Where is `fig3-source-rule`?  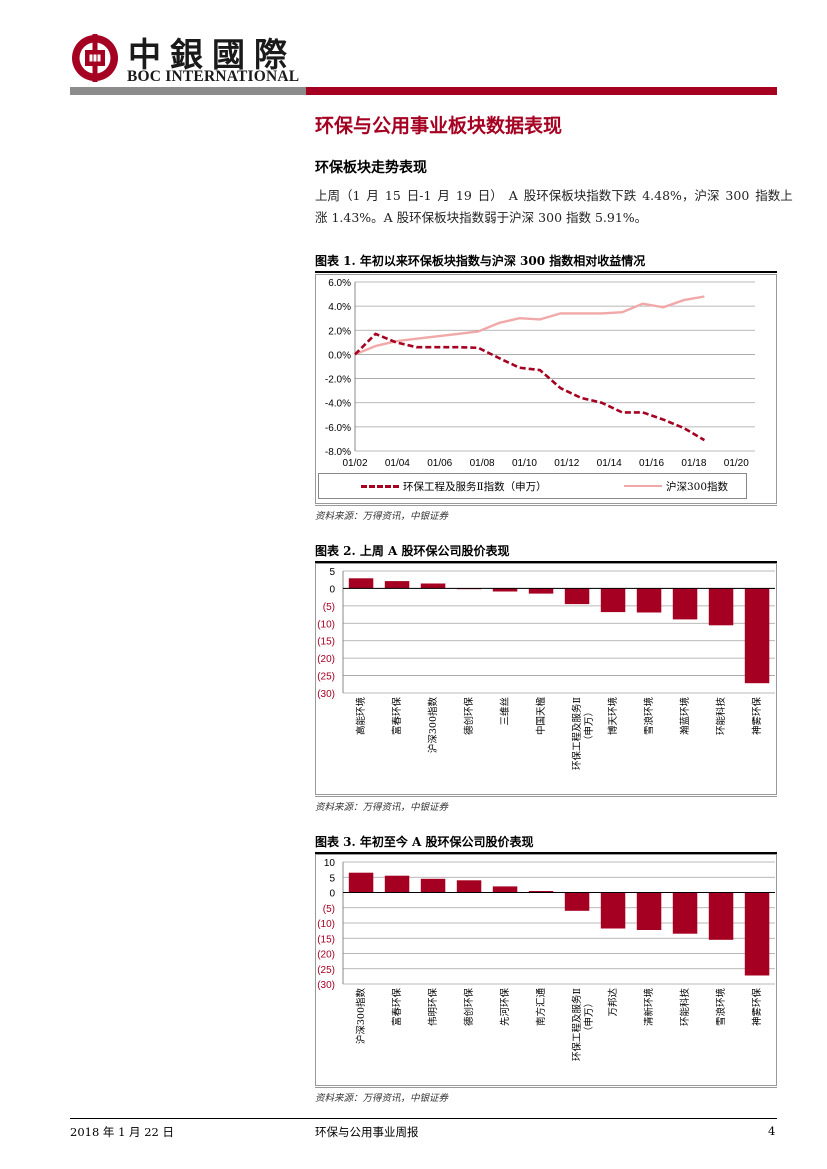
fig3-source-rule is located at coordinates (546, 1087).